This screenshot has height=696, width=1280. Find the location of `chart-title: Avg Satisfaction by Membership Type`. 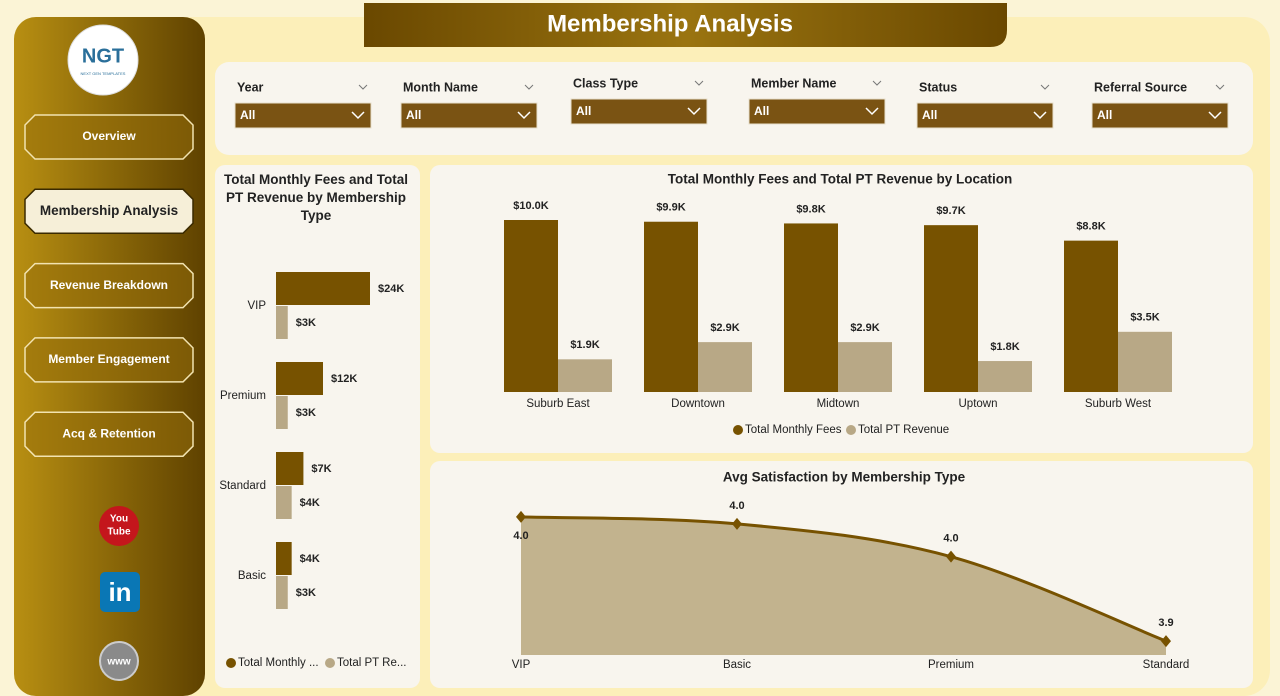

chart-title: Avg Satisfaction by Membership Type is located at coordinates (844, 477).